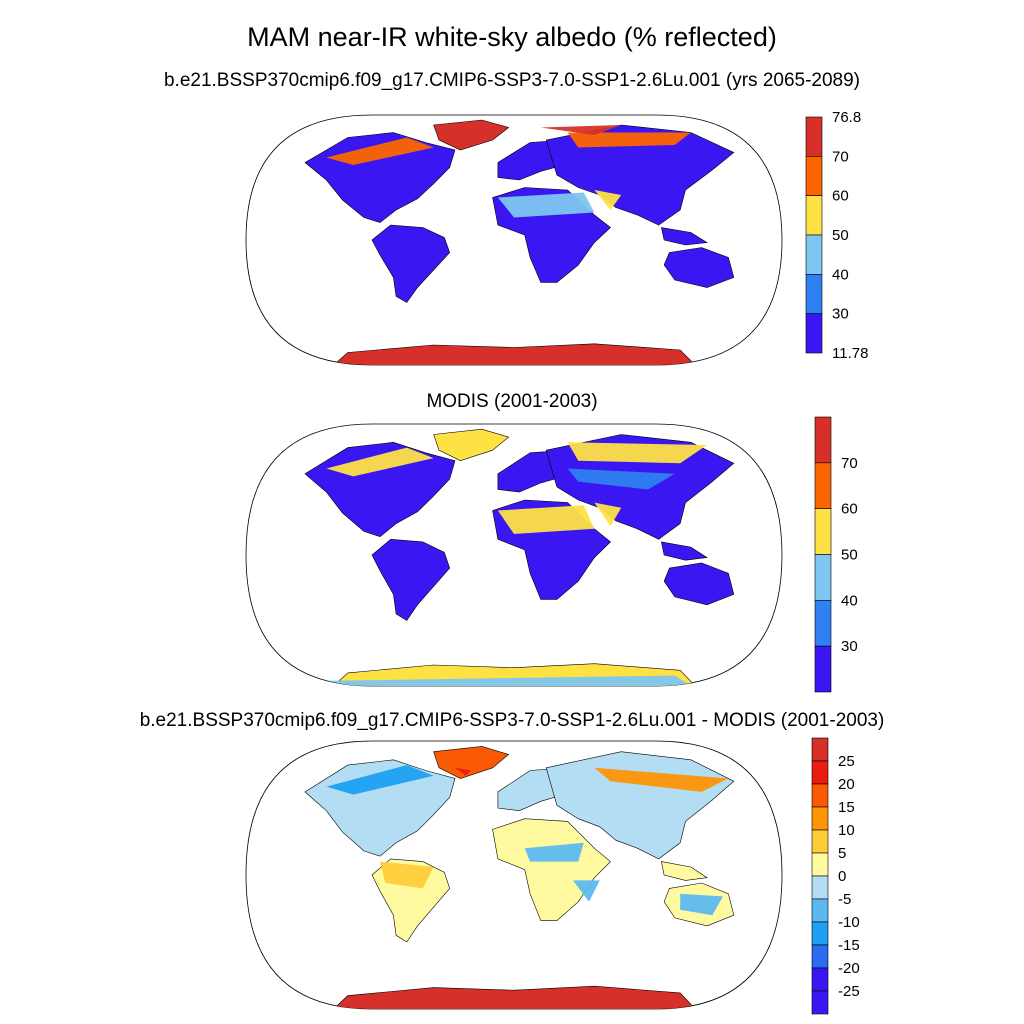 This screenshot has height=1024, width=1024. What do you see at coordinates (850, 353) in the screenshot?
I see `colorbar-label: 11.78` at bounding box center [850, 353].